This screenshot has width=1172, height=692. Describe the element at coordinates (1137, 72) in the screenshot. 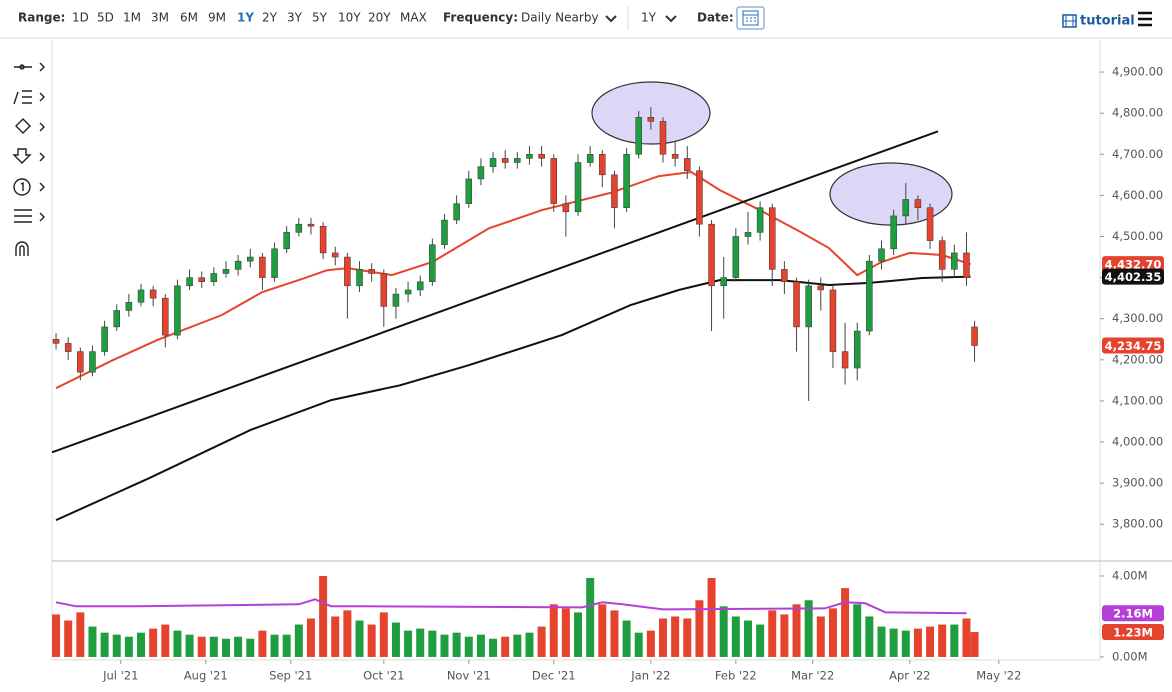

I see `y-tick-label: 4,900.00` at that location.